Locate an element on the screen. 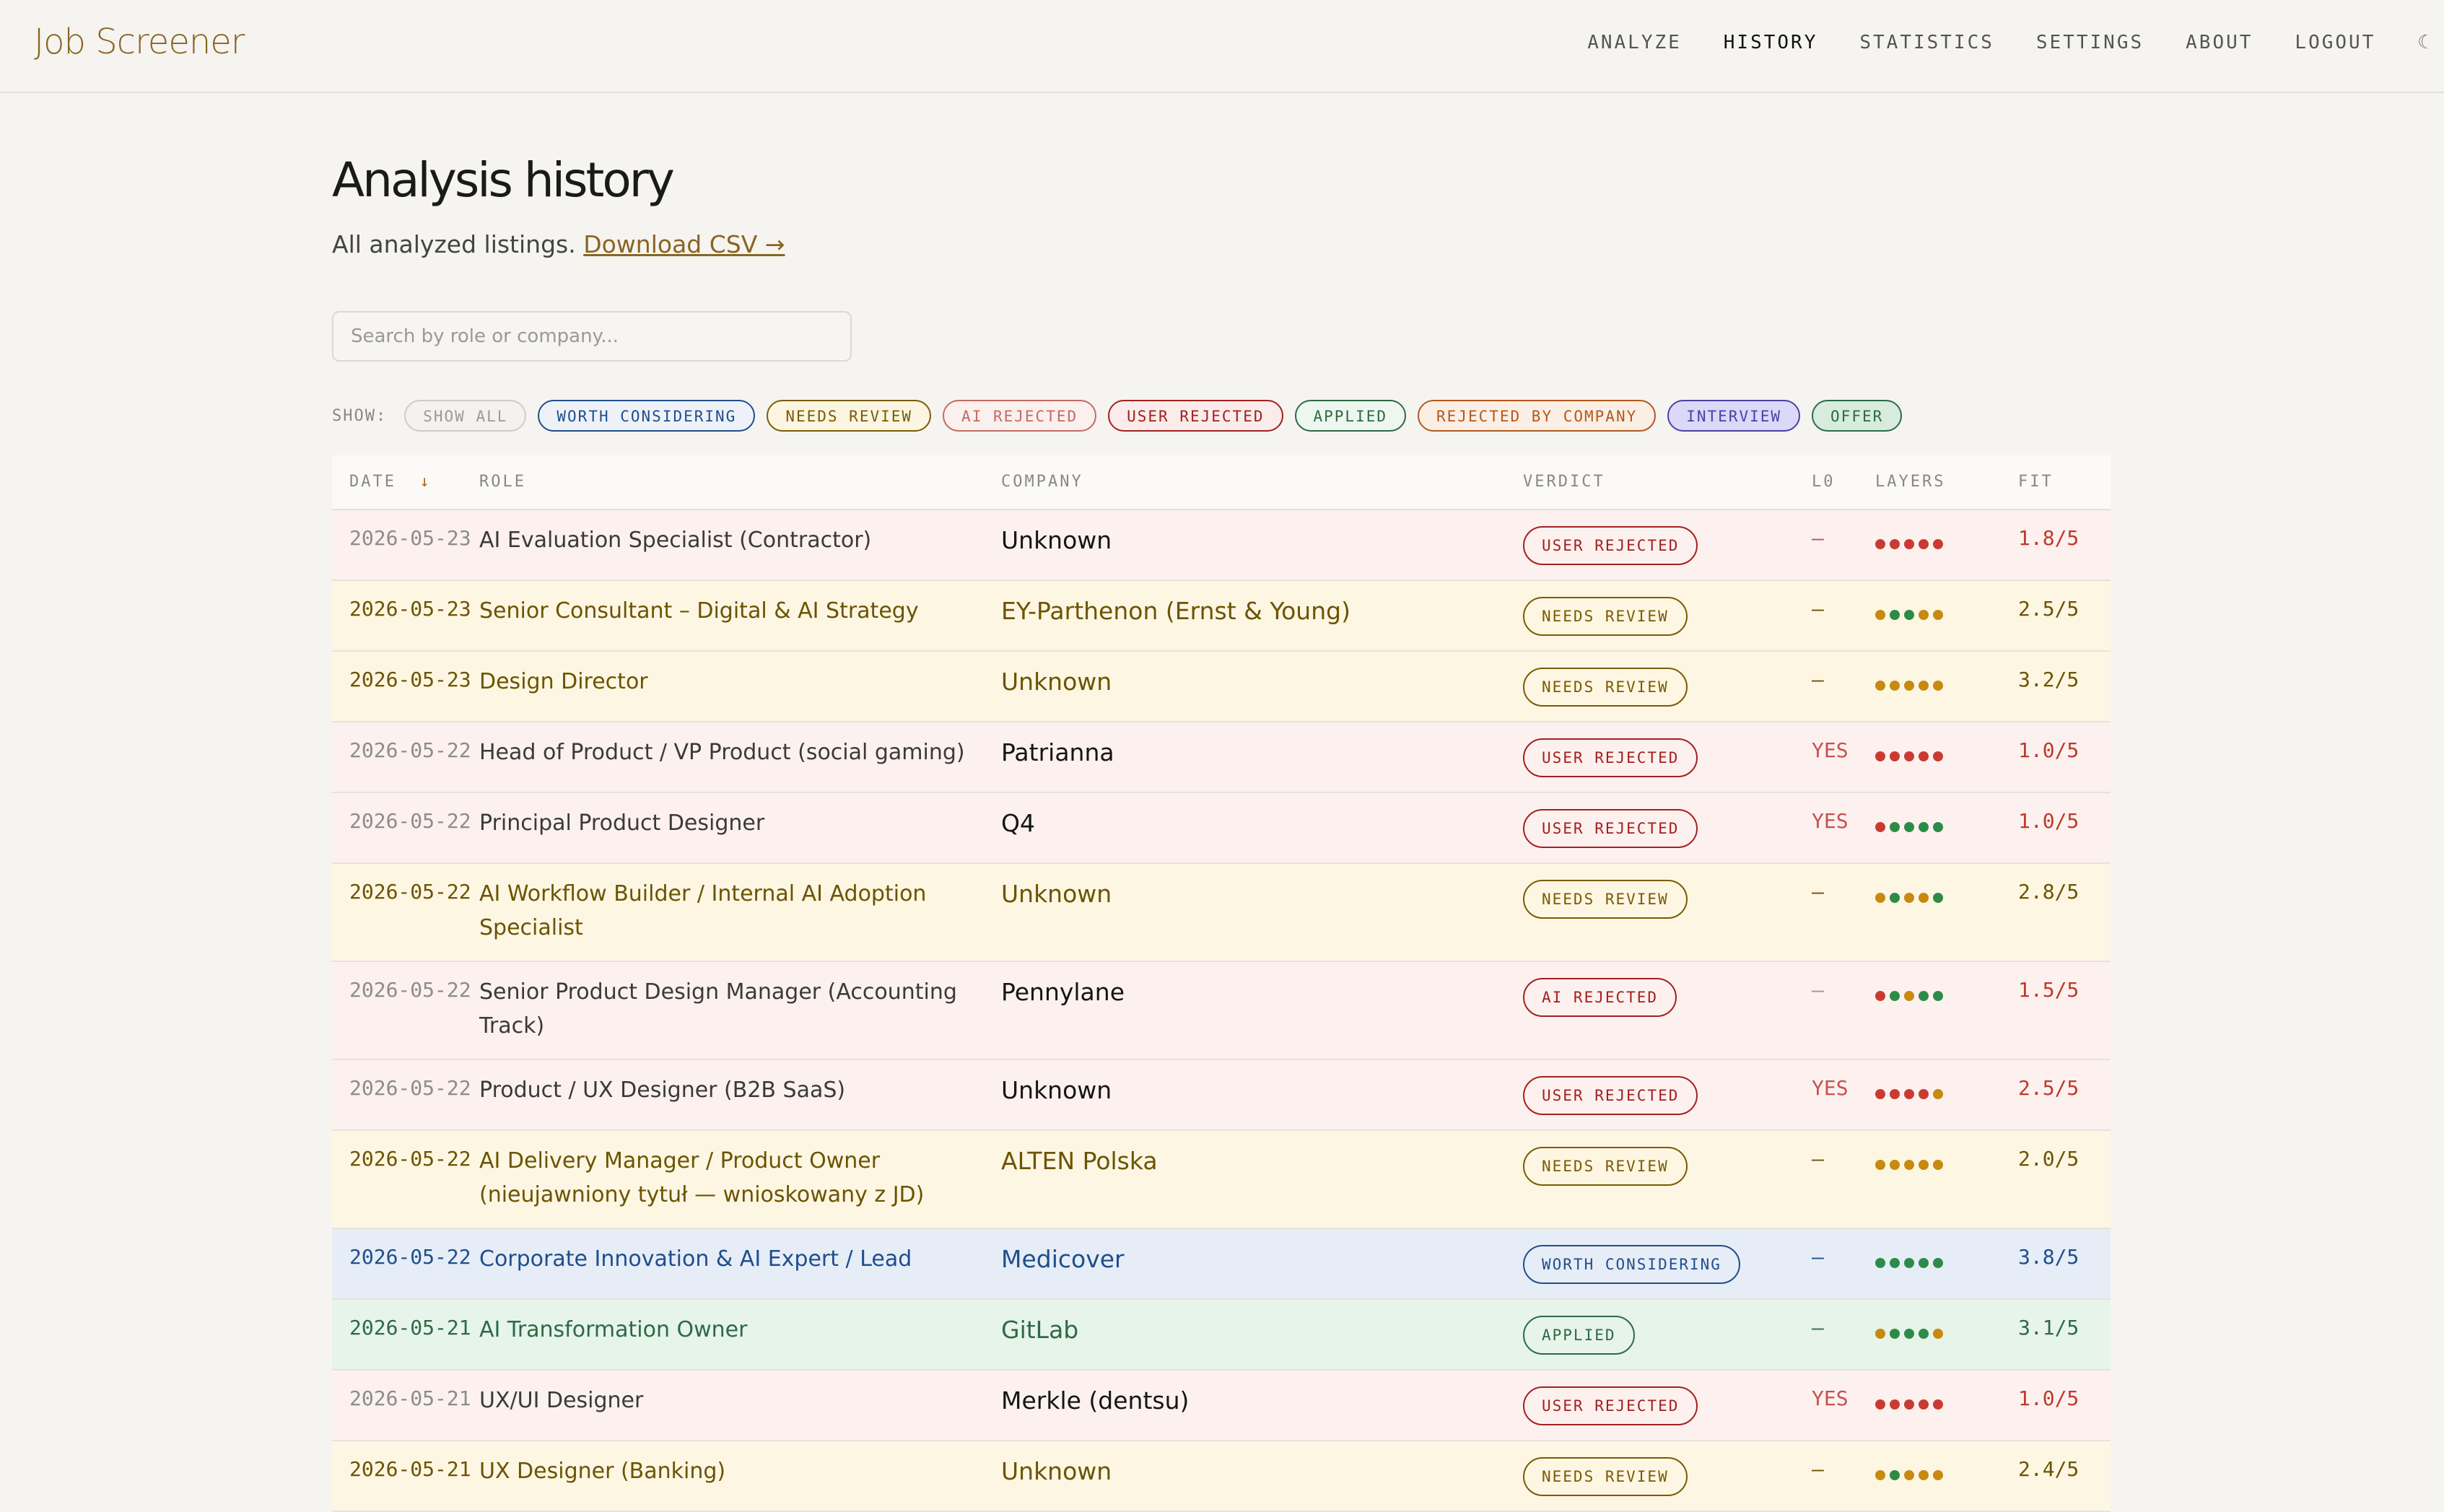 The height and width of the screenshot is (1512, 2444). row-verdict-cell: WORTH CONSIDERING is located at coordinates (1631, 1264).